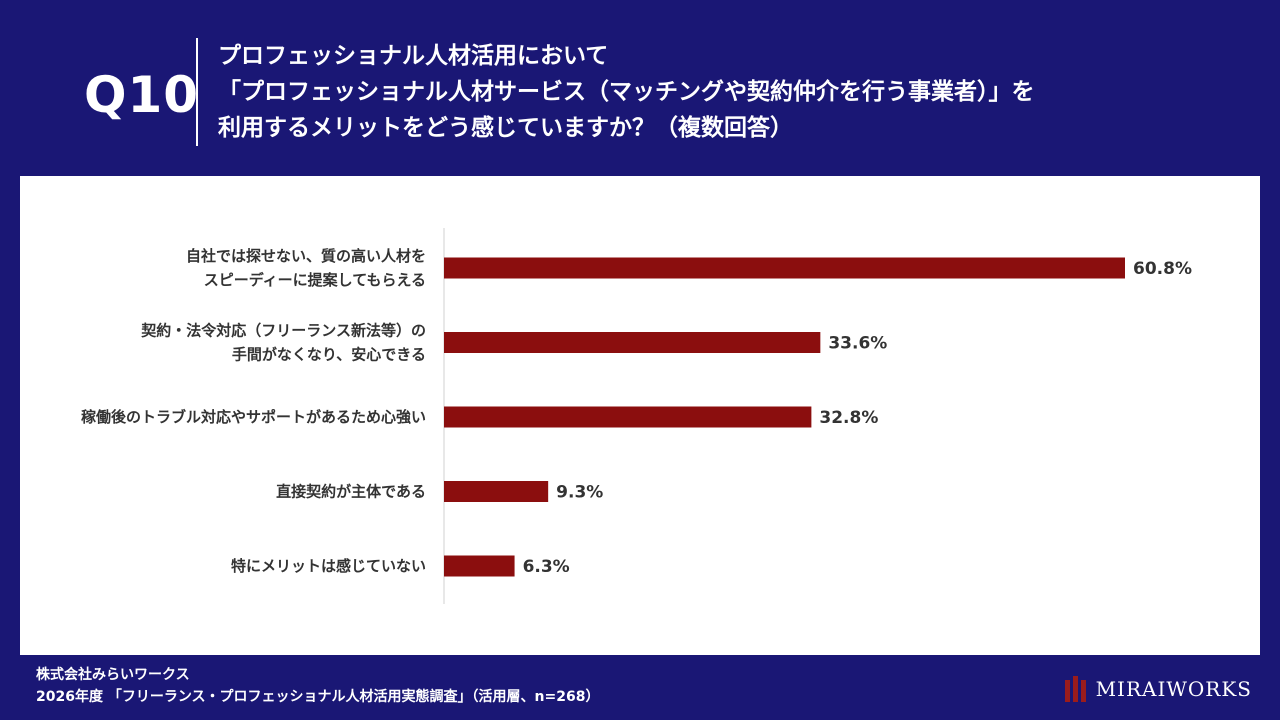 The width and height of the screenshot is (1280, 720). Describe the element at coordinates (351, 492) in the screenshot. I see `category-label-4-line-1: 直接契約が主体である` at that location.